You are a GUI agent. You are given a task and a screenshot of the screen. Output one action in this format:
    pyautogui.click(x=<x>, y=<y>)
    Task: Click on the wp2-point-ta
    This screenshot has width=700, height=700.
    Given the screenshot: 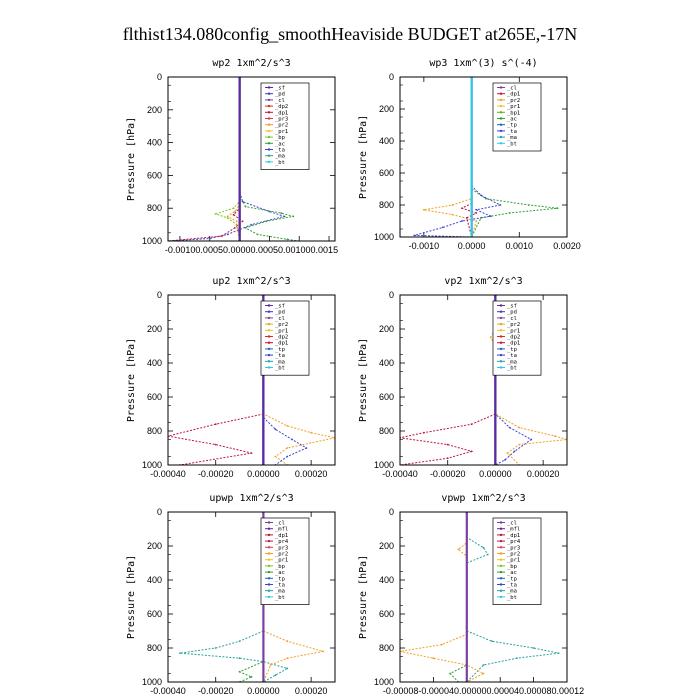 What is the action you would take?
    pyautogui.click(x=227, y=234)
    